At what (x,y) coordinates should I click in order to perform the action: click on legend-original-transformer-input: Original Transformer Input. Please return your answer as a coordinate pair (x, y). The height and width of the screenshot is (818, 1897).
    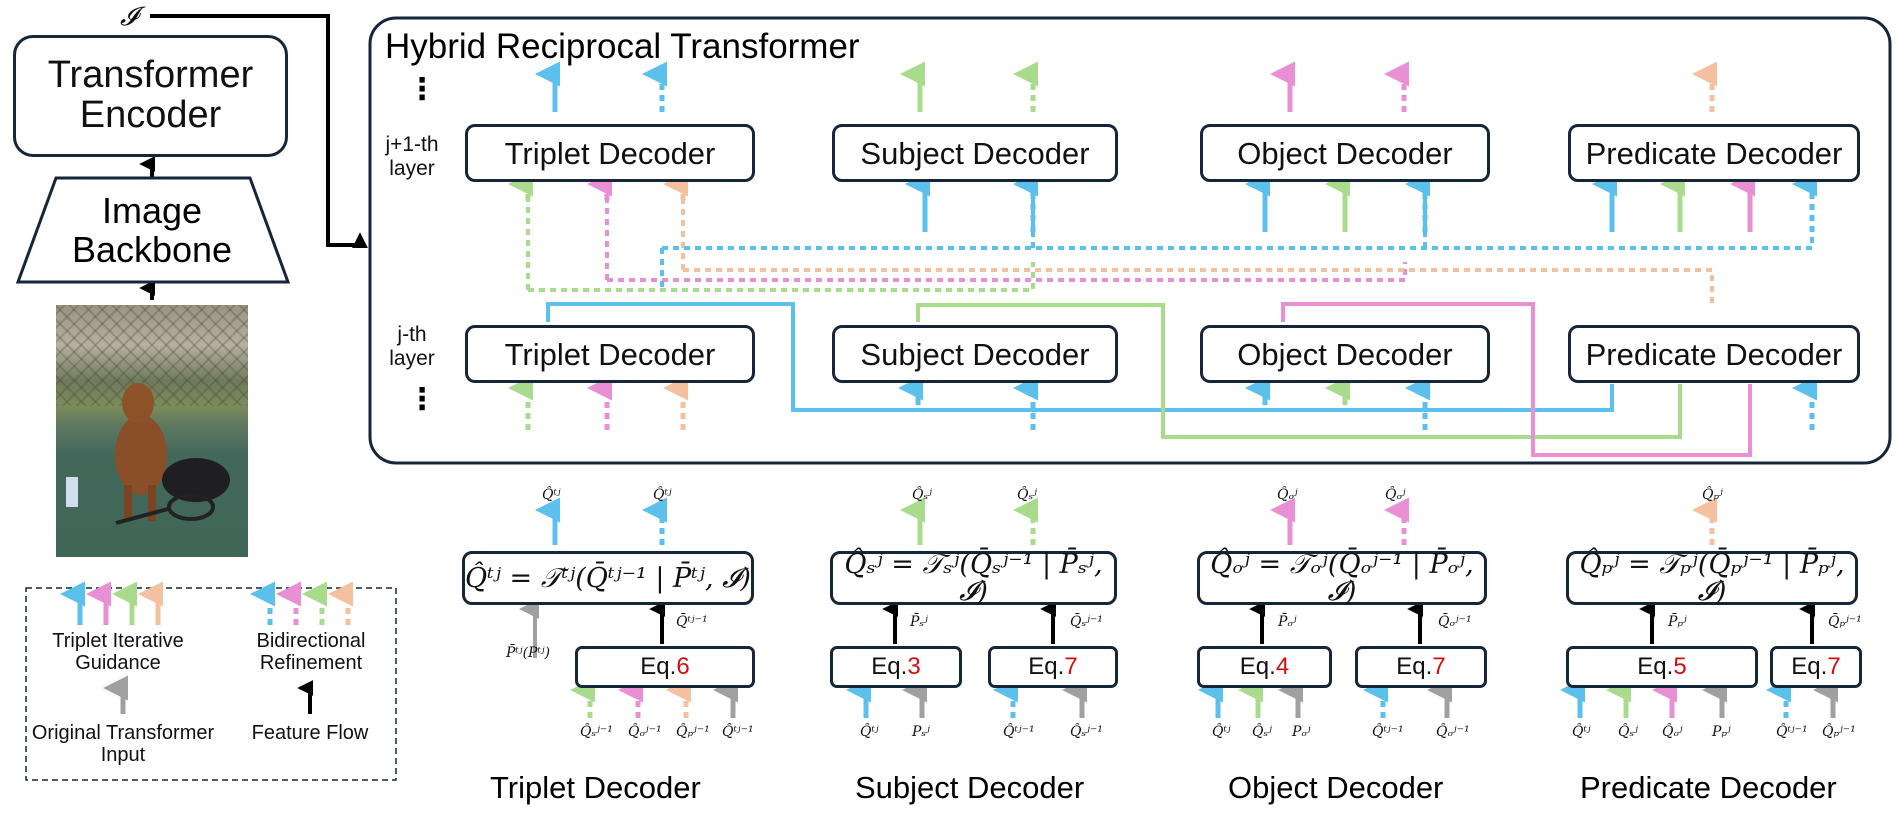
    Looking at the image, I should click on (123, 744).